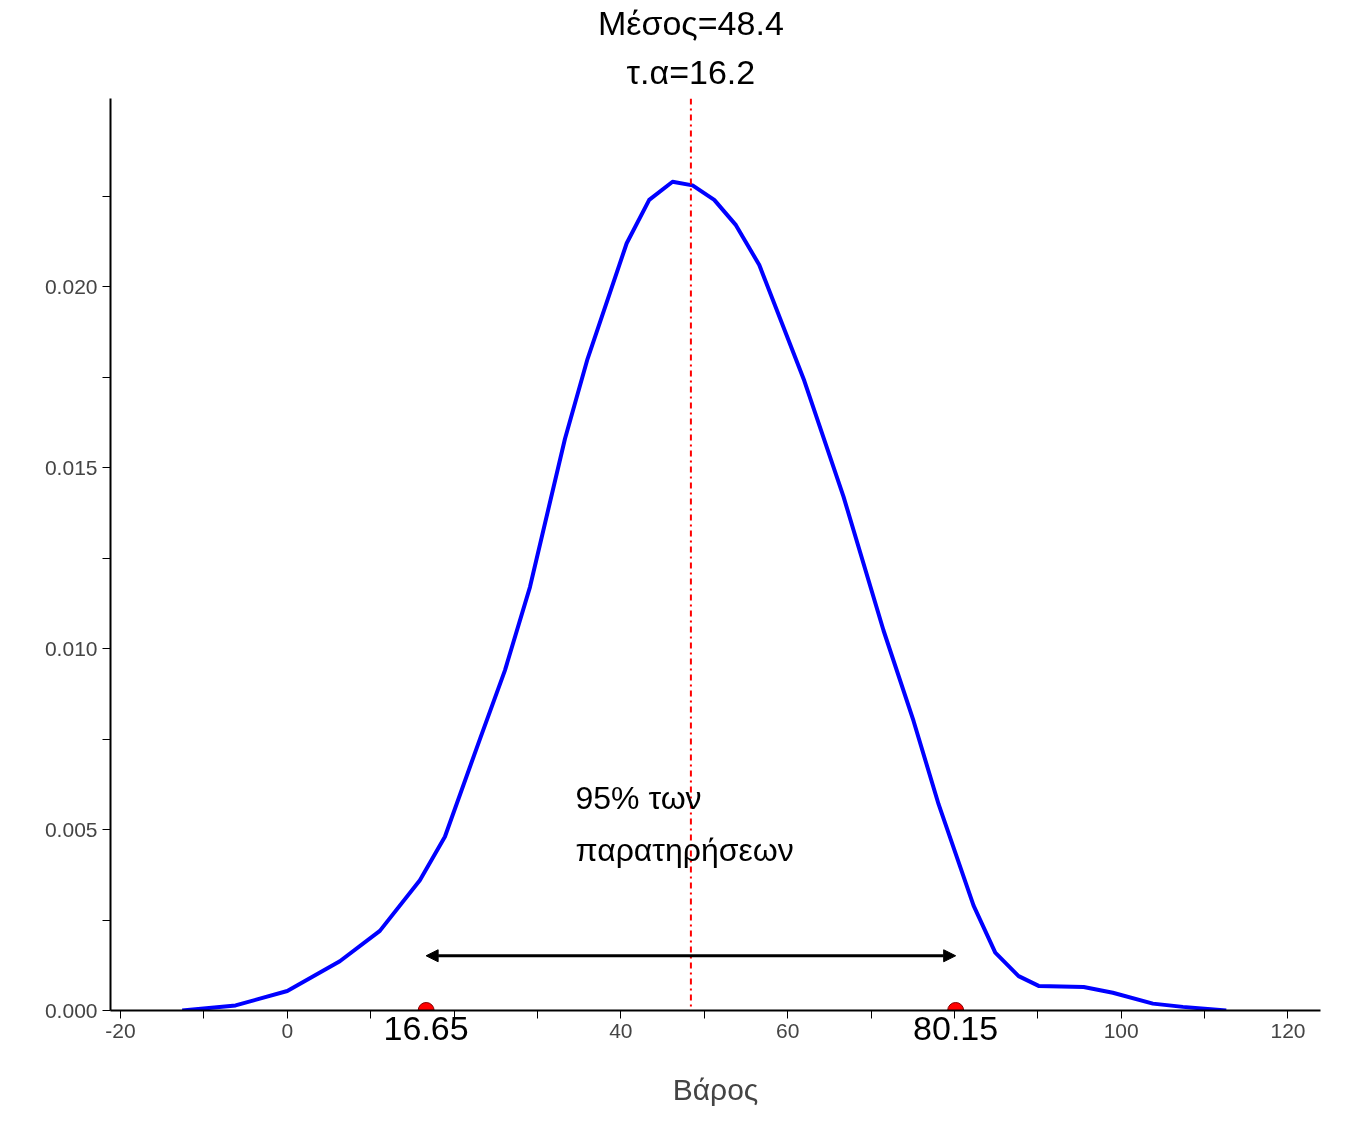 The height and width of the screenshot is (1138, 1349). Describe the element at coordinates (71, 1010) in the screenshot. I see `y-tick-label: 0.000` at that location.